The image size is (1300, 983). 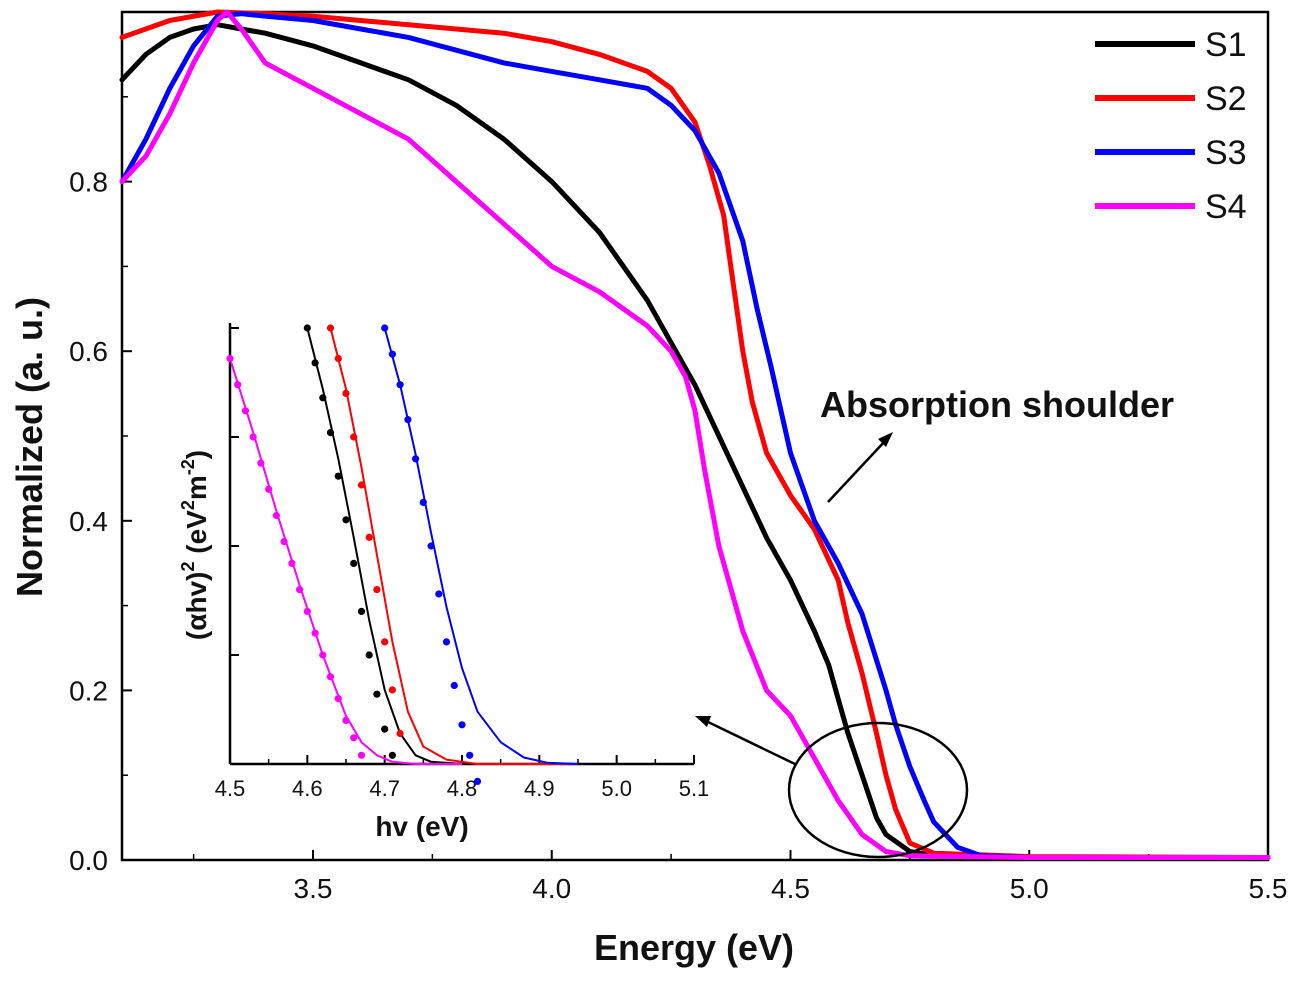 What do you see at coordinates (1226, 153) in the screenshot?
I see `legend-label-s3: S3` at bounding box center [1226, 153].